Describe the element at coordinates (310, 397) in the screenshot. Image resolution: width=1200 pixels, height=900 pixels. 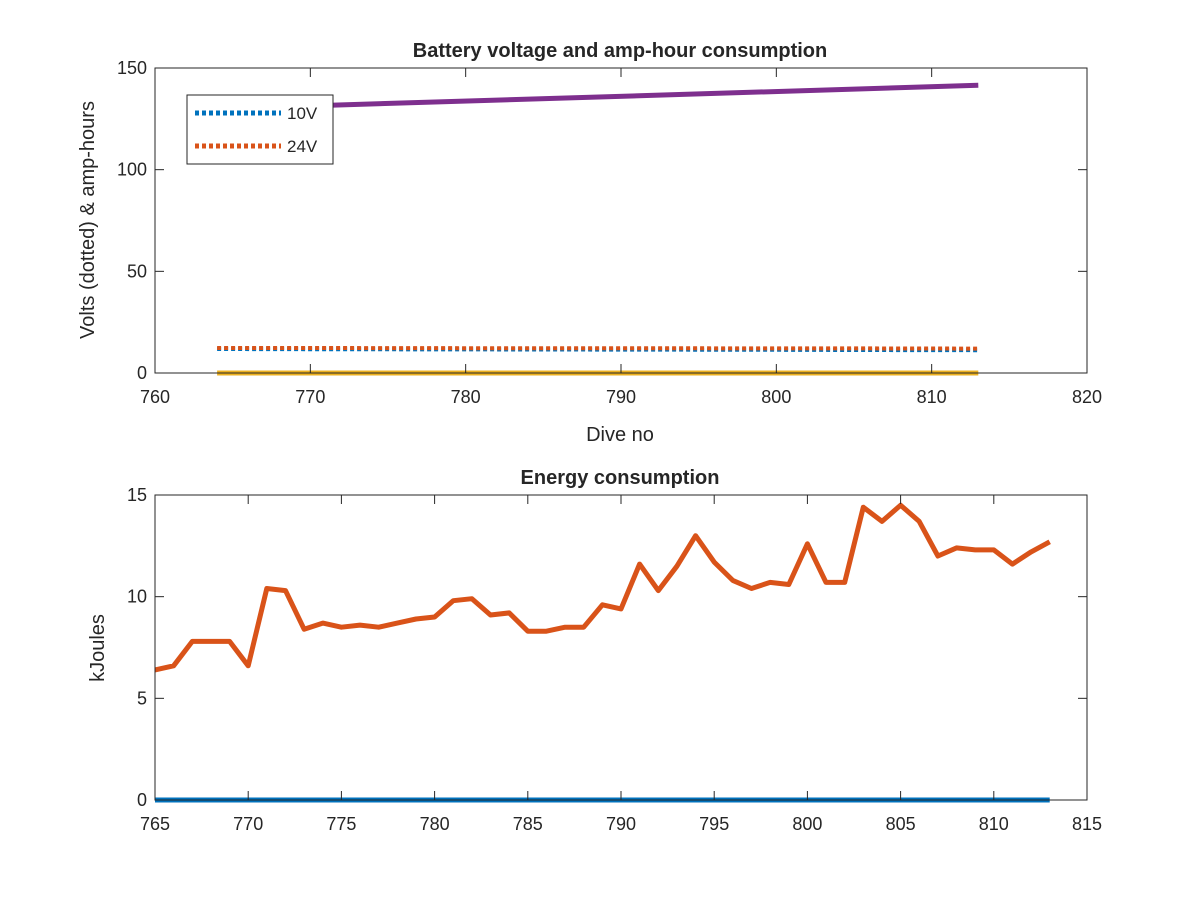
I see `voltage-x-tick-label: 770` at that location.